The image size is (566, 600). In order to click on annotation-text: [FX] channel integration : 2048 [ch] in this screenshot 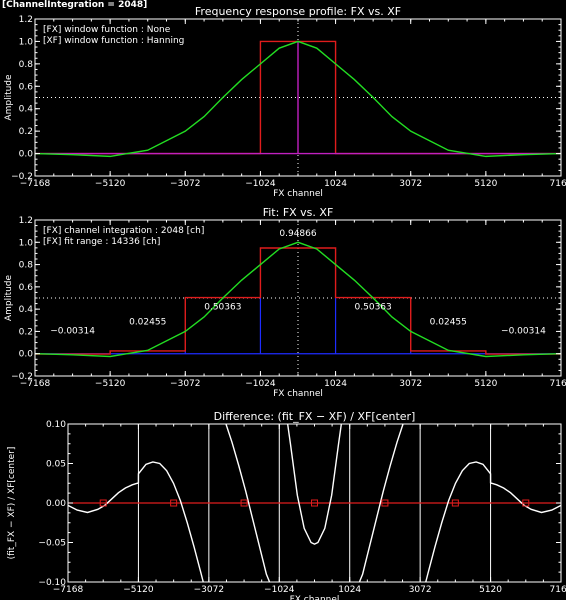, I will do `click(123, 231)`.